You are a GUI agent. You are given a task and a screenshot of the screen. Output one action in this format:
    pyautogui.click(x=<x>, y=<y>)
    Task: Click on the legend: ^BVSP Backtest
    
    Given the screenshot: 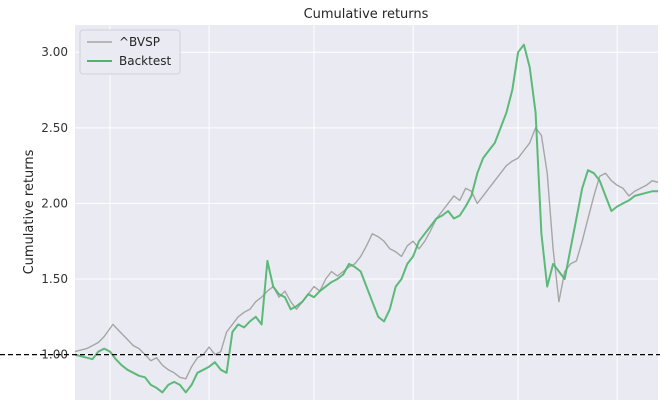 What is the action you would take?
    pyautogui.click(x=130, y=52)
    